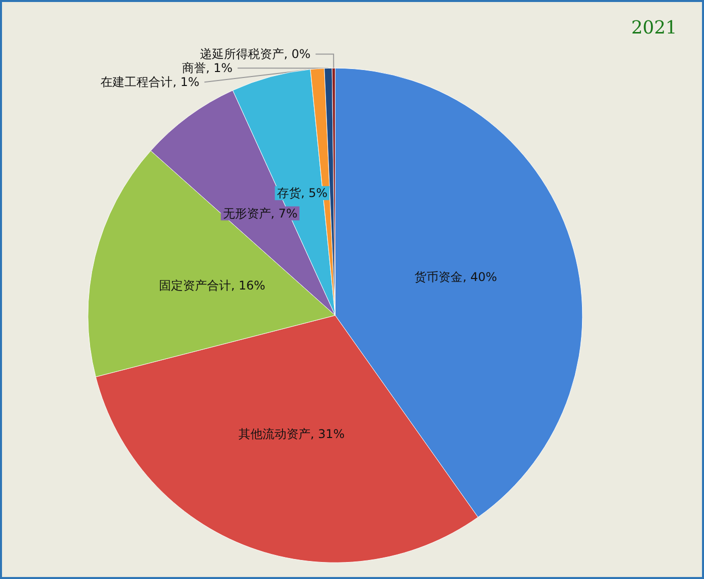 This screenshot has width=704, height=579. What do you see at coordinates (302, 193) in the screenshot?
I see `slice-label: 存货, 5%` at bounding box center [302, 193].